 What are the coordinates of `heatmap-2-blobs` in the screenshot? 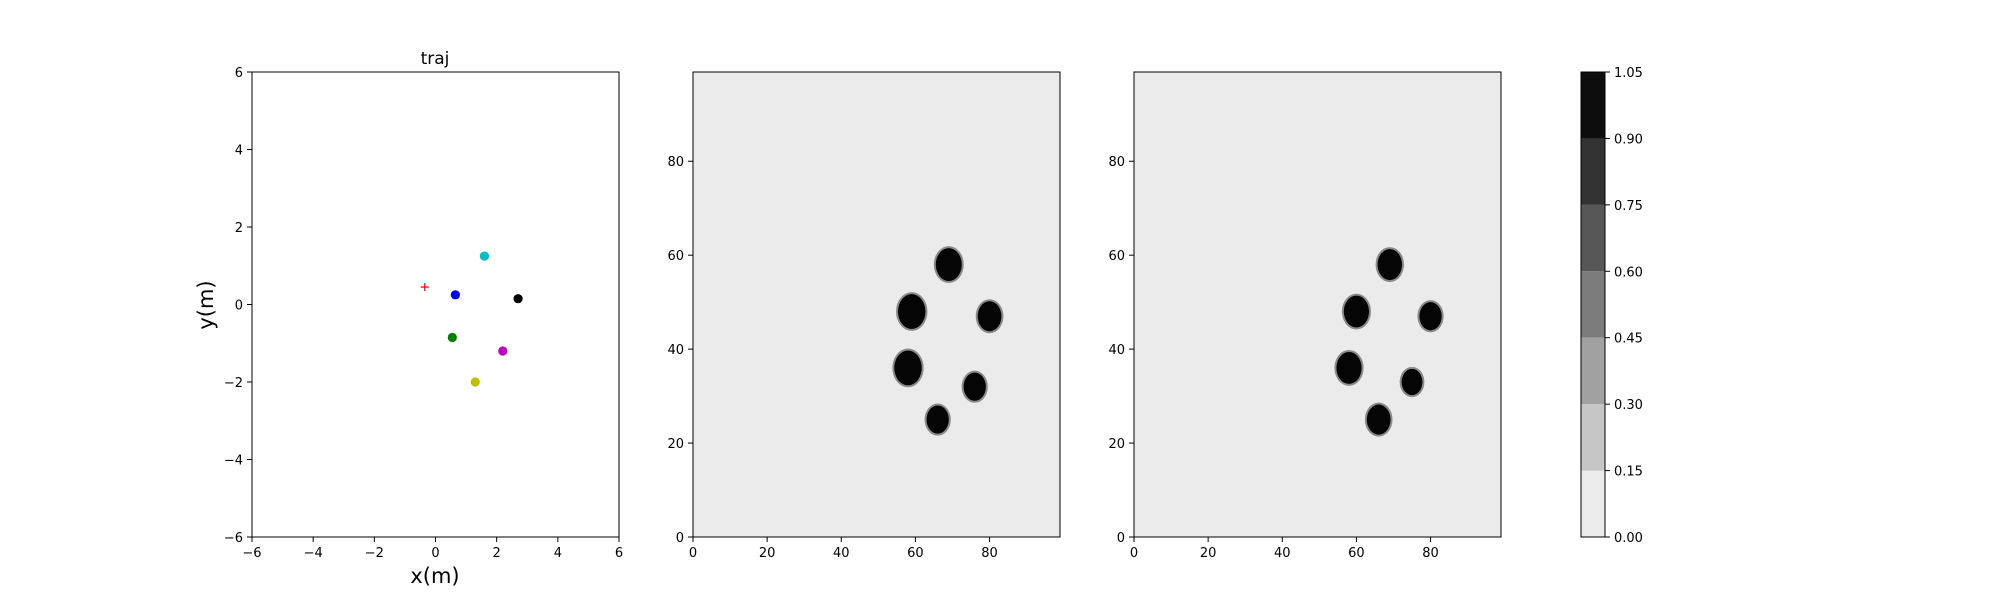 It's located at (1389, 342).